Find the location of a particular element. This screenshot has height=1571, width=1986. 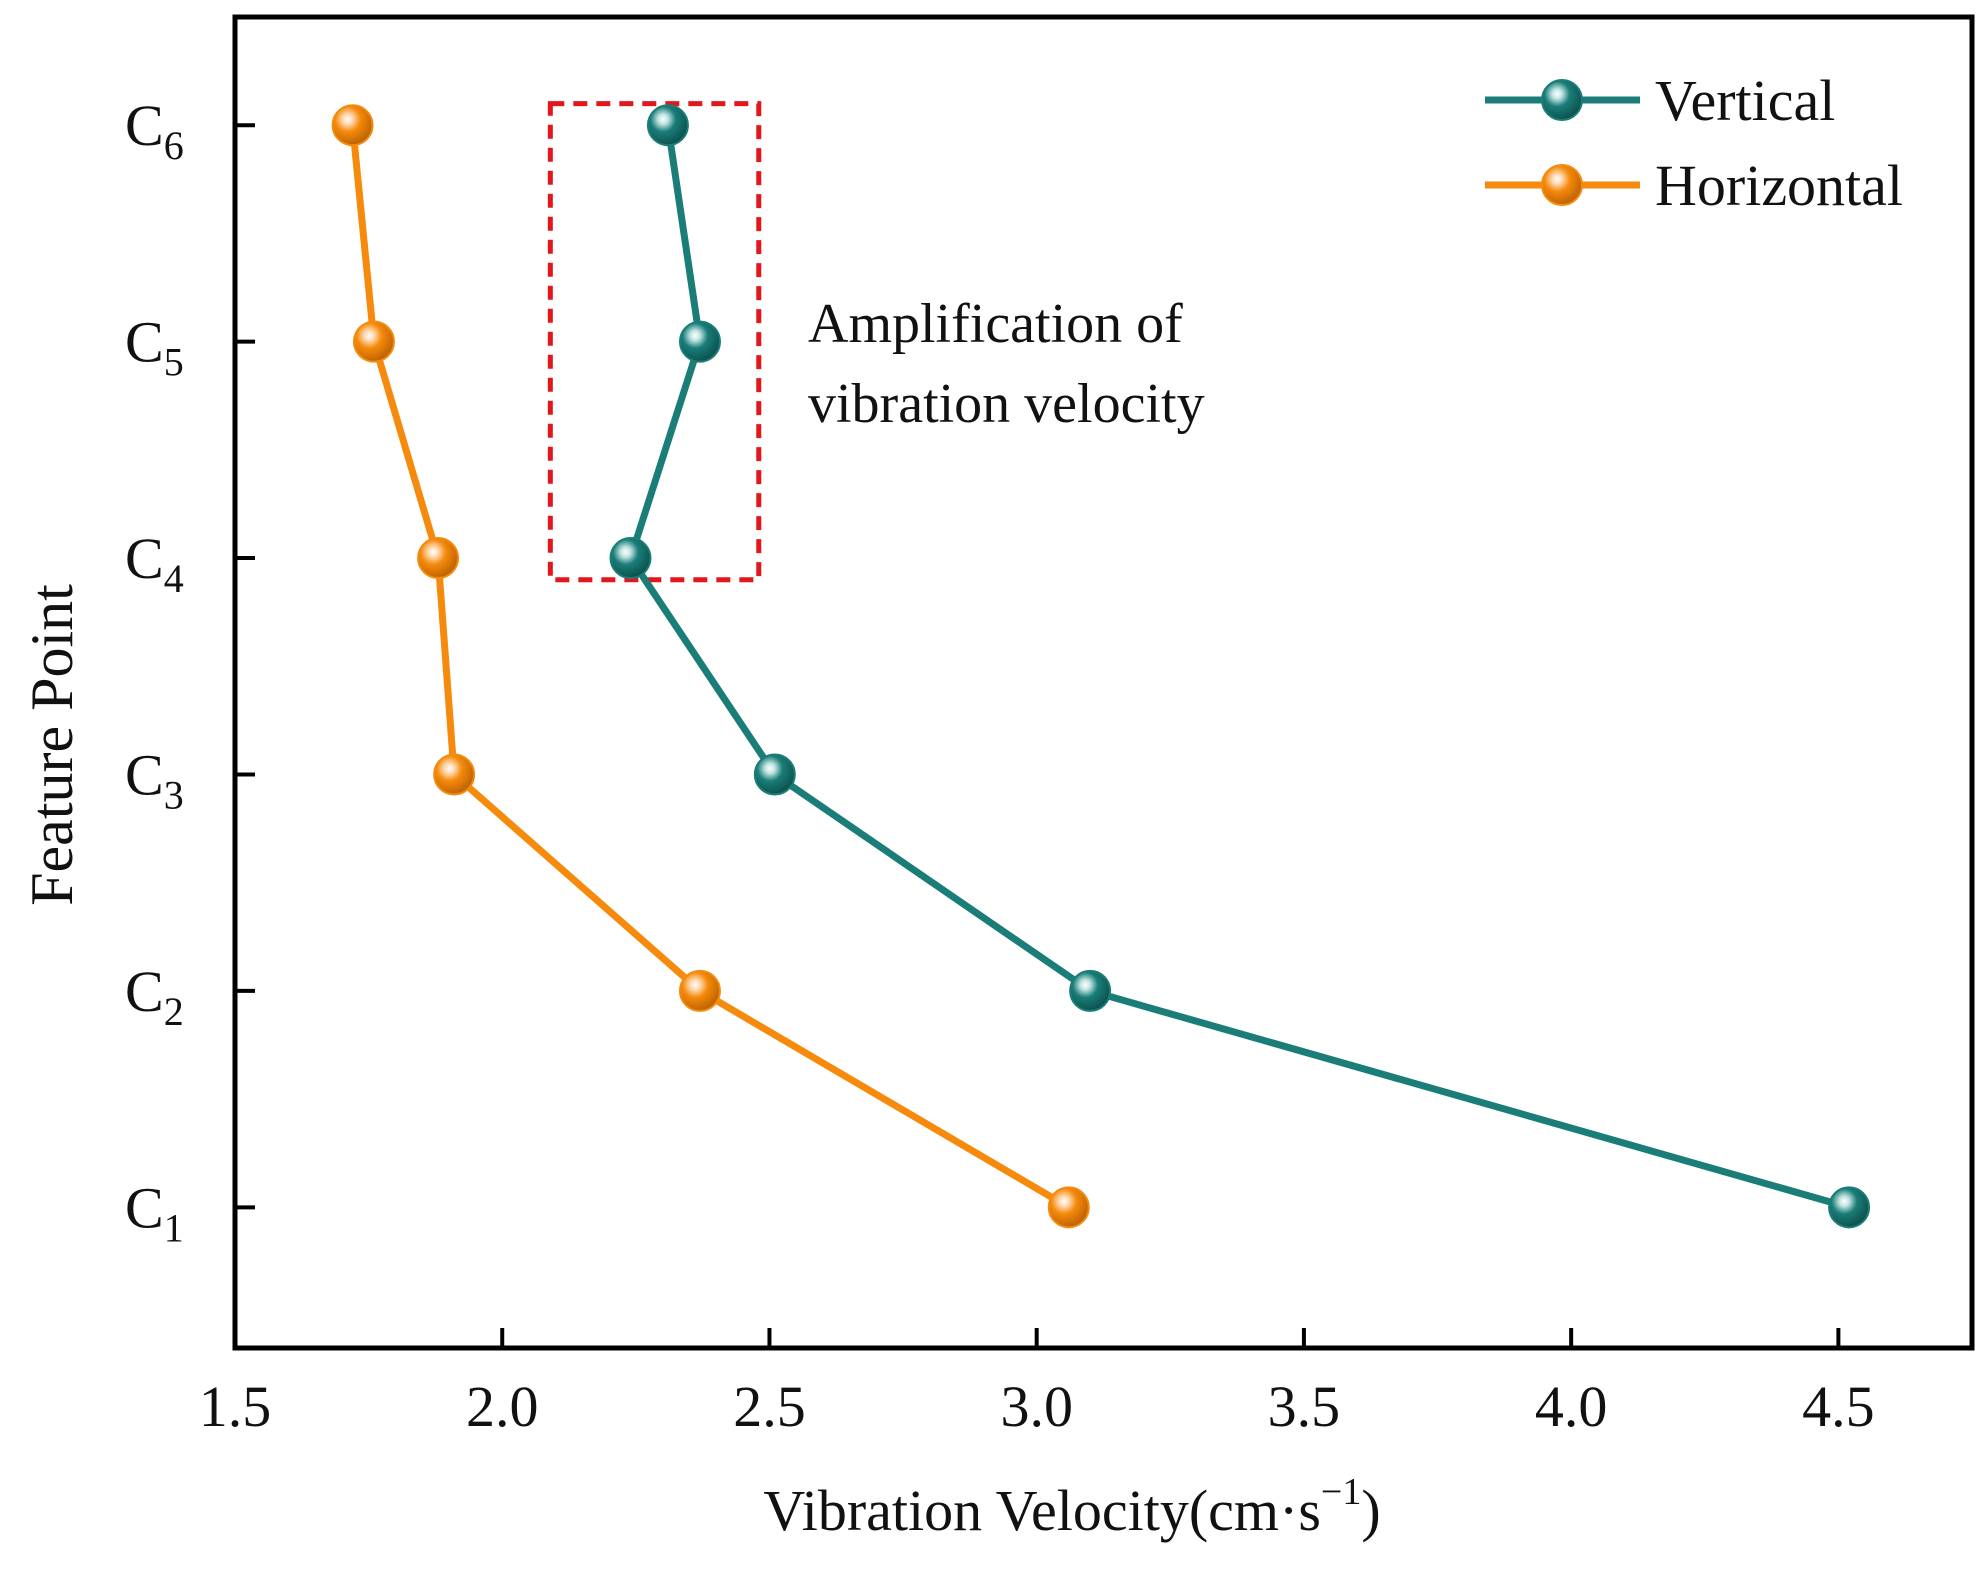

x-axis-label-close: ) is located at coordinates (1370, 1510).